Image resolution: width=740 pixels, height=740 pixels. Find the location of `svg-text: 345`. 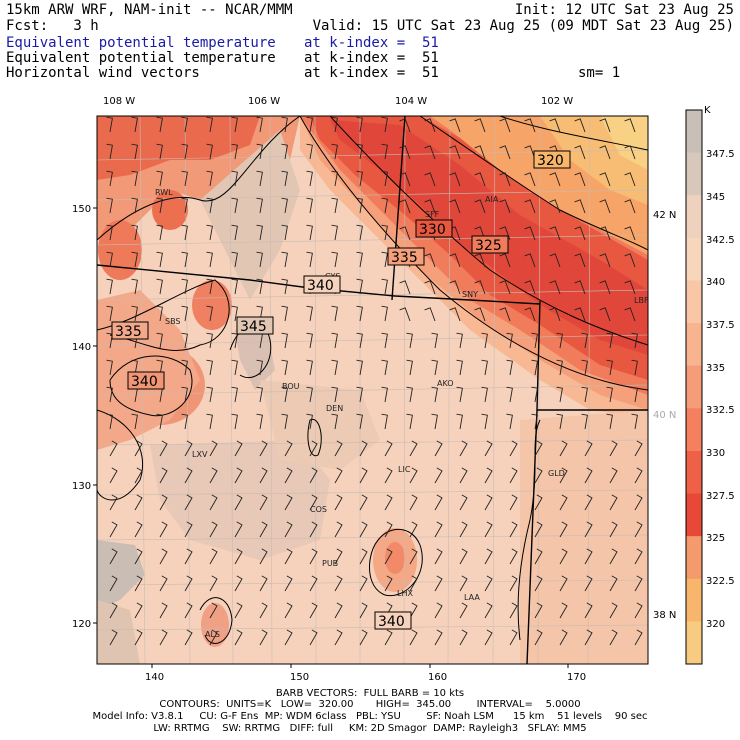

svg-text: 345 is located at coordinates (253, 327).